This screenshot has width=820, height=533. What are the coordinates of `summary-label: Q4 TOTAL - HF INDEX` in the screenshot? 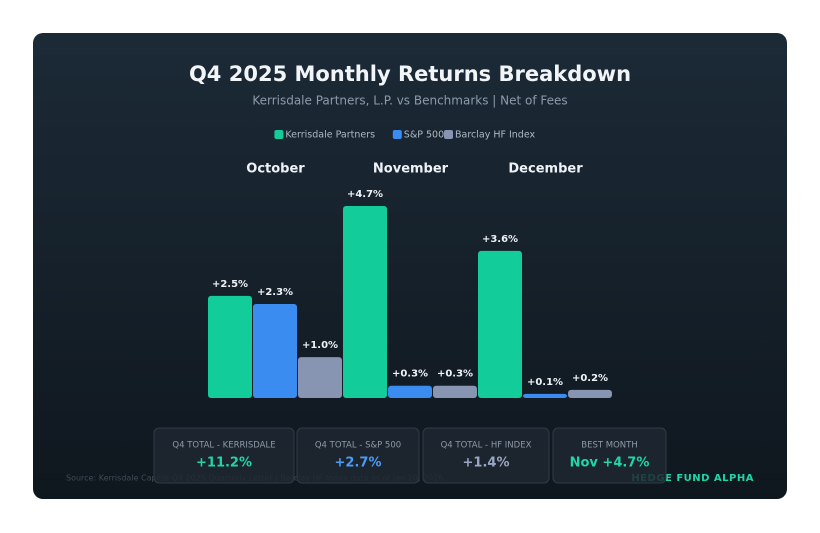 It's located at (486, 446).